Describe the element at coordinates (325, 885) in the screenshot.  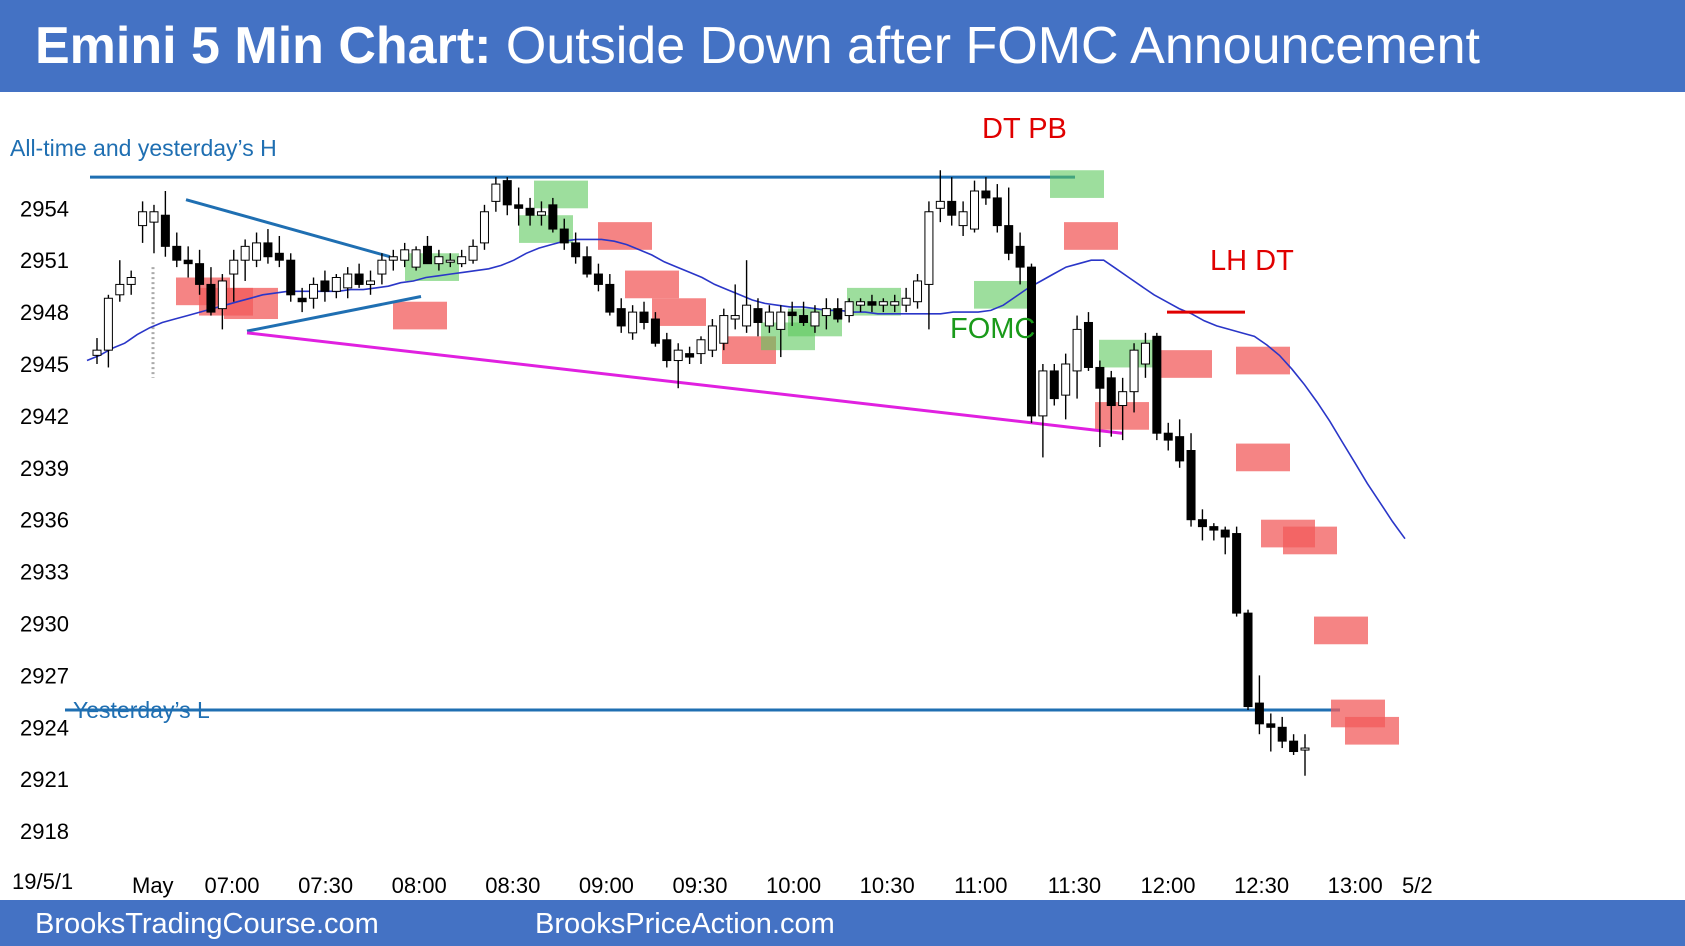
I see `x-tick-label: 07:30` at that location.